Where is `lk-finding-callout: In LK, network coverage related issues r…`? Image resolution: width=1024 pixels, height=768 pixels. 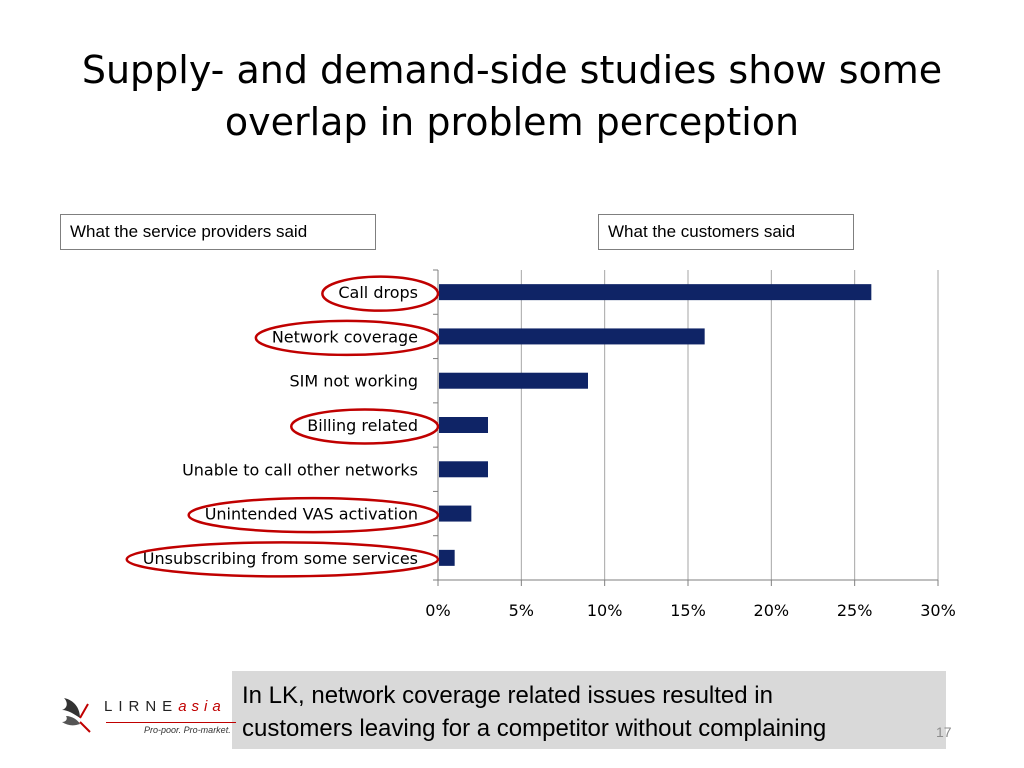 lk-finding-callout: In LK, network coverage related issues r… is located at coordinates (589, 710).